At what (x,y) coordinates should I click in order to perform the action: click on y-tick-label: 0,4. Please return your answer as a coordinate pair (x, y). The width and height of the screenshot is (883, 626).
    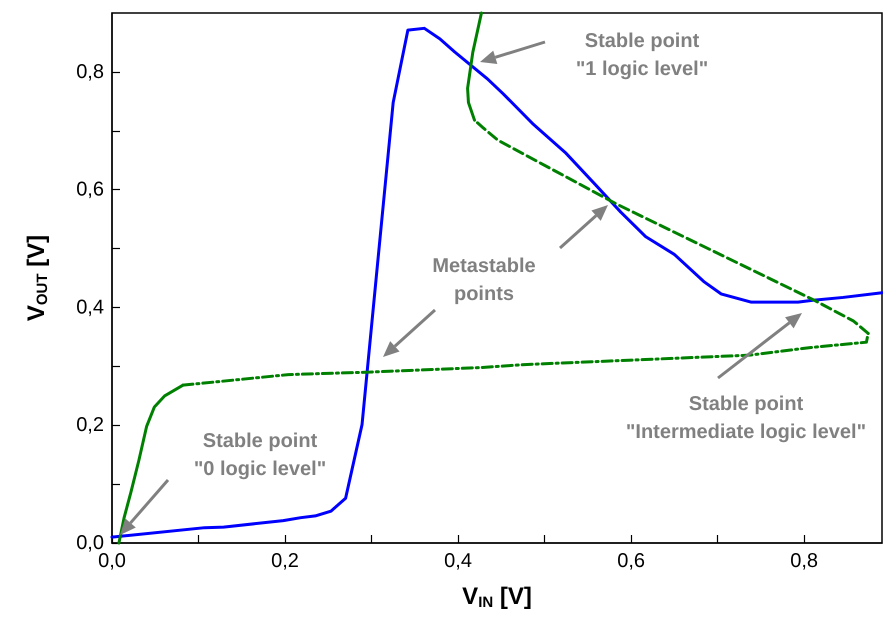
    Looking at the image, I should click on (90, 307).